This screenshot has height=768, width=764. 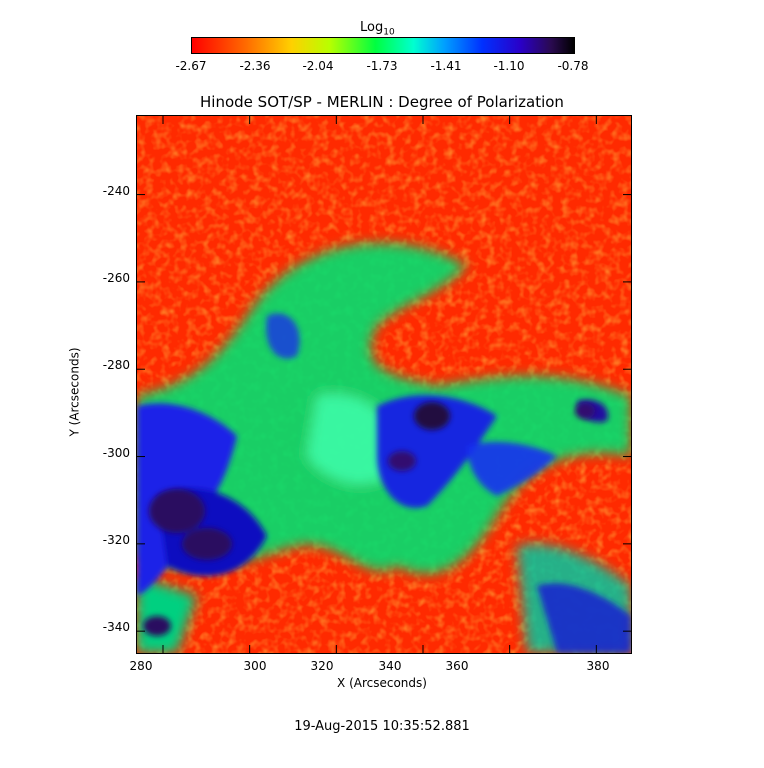 What do you see at coordinates (116, 278) in the screenshot?
I see `y-tick-label: -260` at bounding box center [116, 278].